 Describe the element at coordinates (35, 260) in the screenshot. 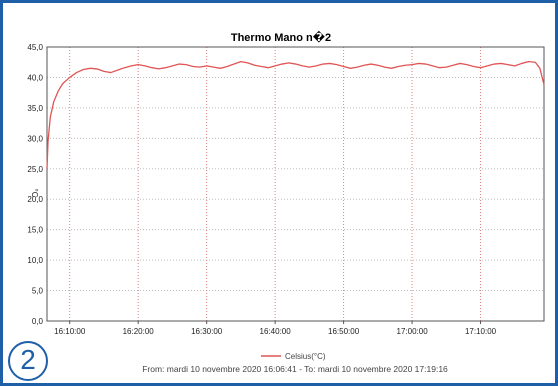

I see `y-tick-label: 10,0` at that location.